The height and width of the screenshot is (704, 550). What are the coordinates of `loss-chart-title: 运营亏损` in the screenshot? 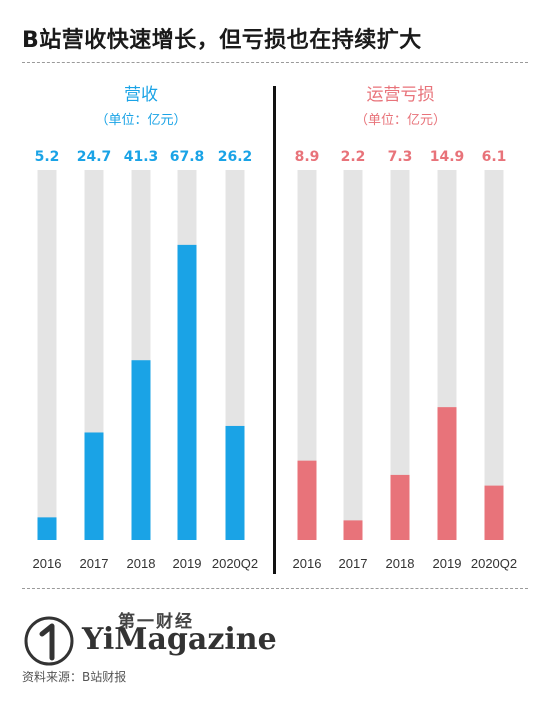 It's located at (401, 95).